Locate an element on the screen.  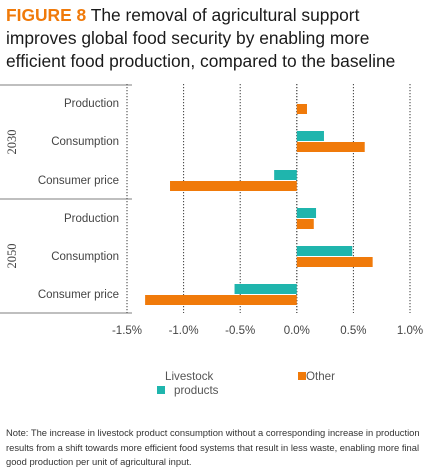
x-tick-label: 1.0% is located at coordinates (410, 331).